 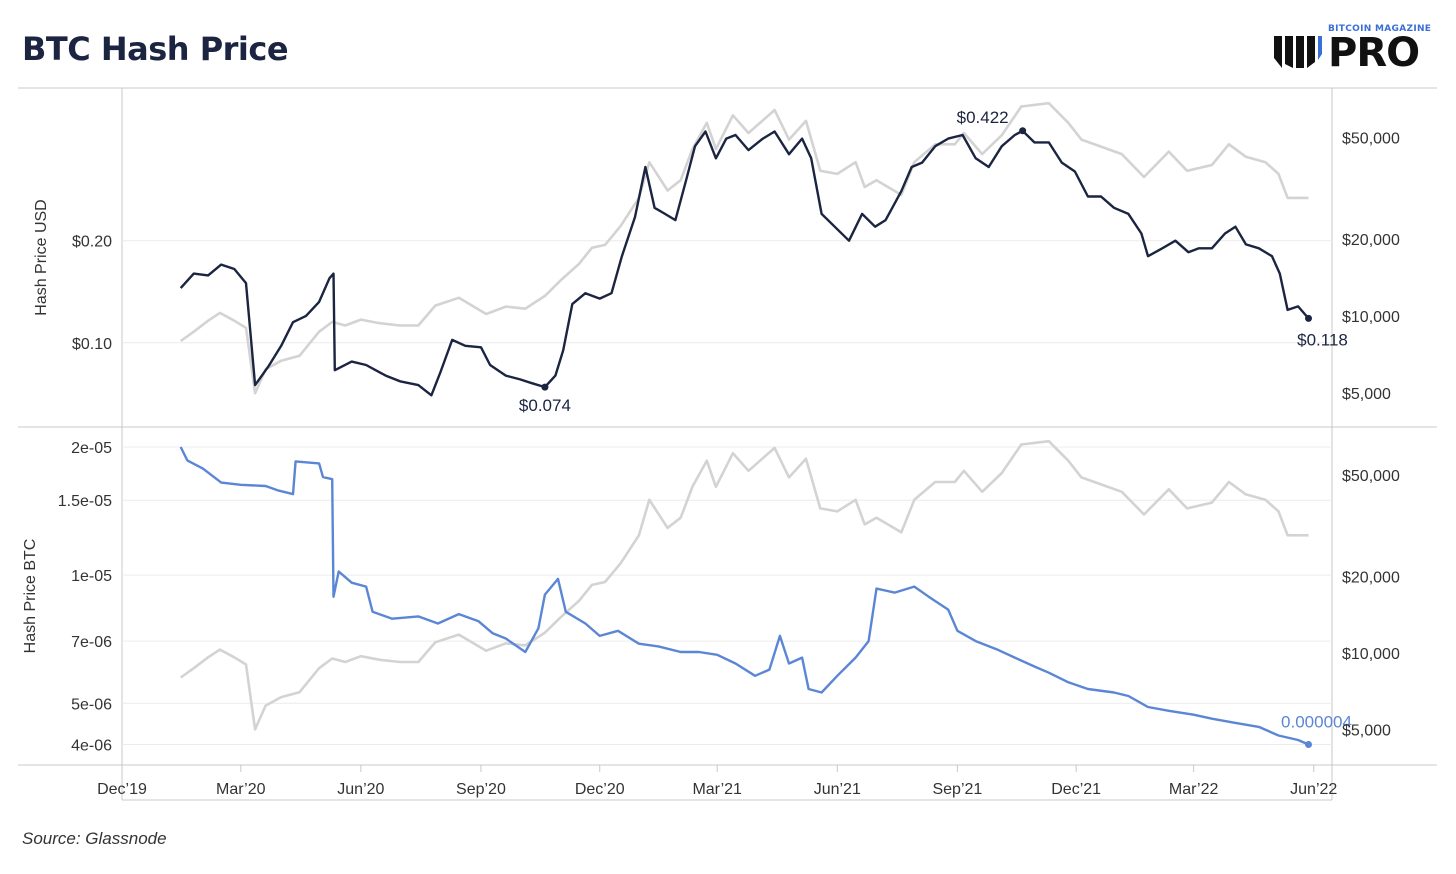 What do you see at coordinates (1322, 339) in the screenshot?
I see `annotation-label: $0.118` at bounding box center [1322, 339].